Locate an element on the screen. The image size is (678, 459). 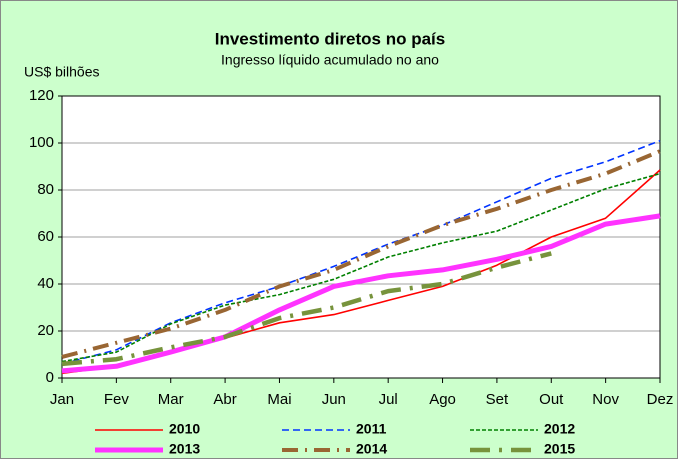
x-tick-label: Set is located at coordinates (497, 399).